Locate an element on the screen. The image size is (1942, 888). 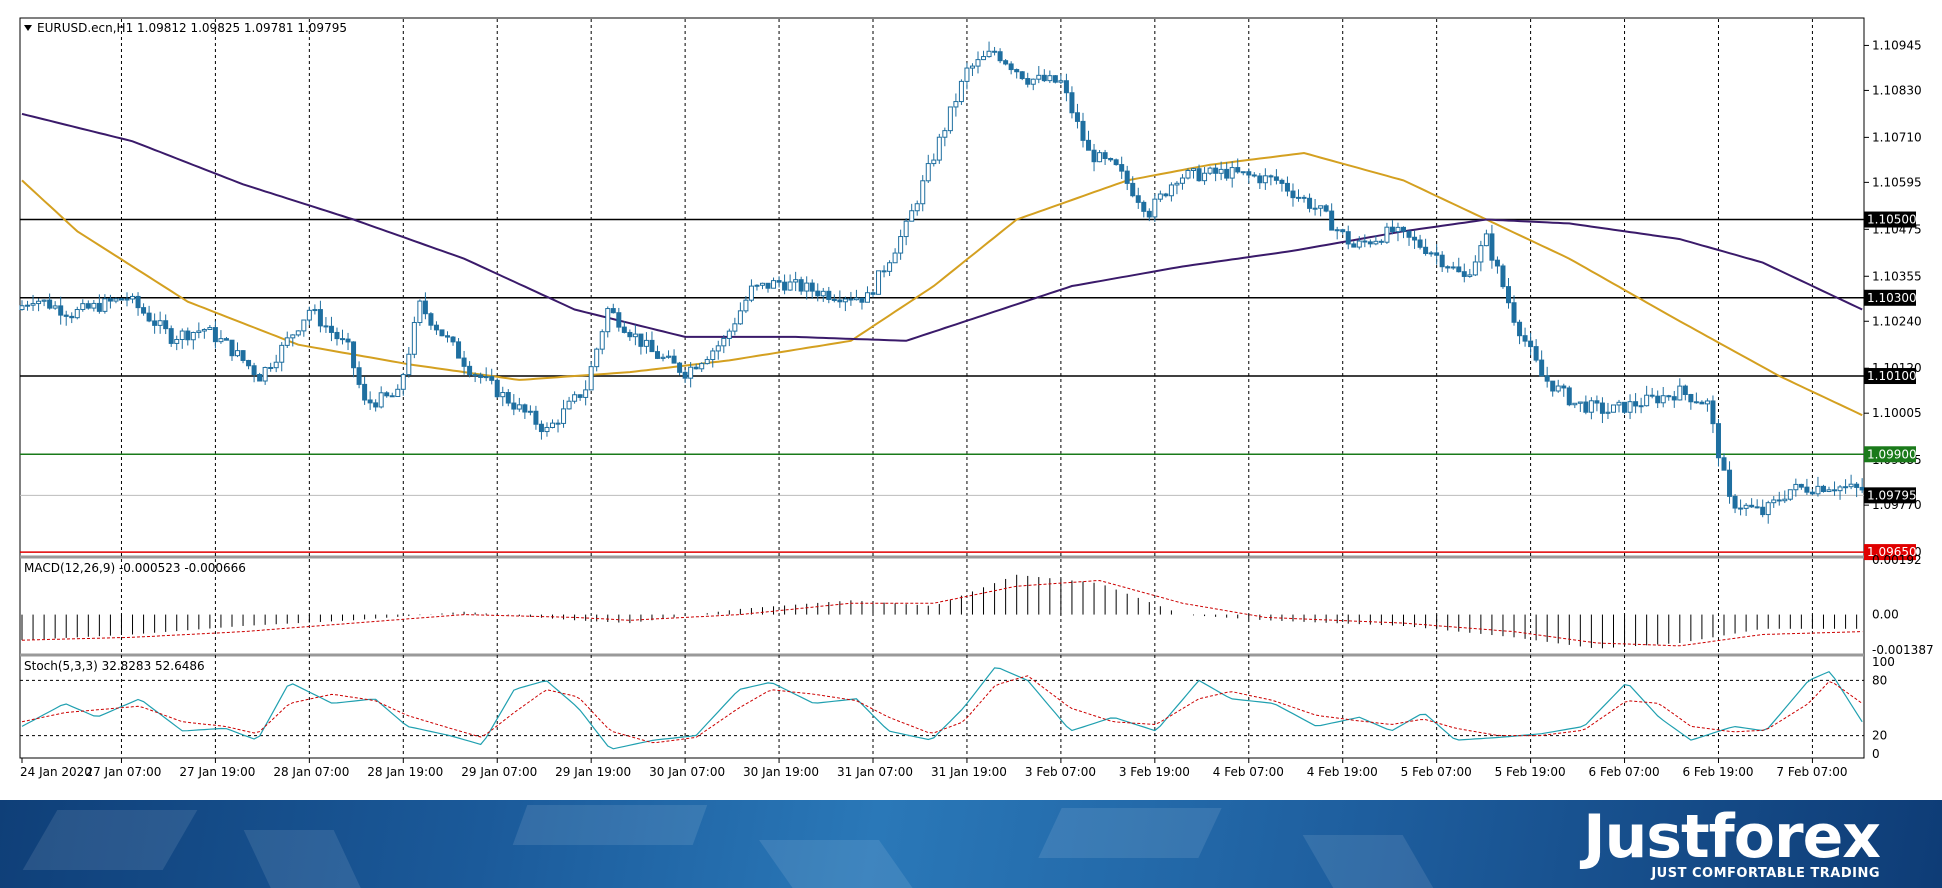
macd-header: MACD(12,26,9) -0.000523 -0.000666 is located at coordinates (135, 568).